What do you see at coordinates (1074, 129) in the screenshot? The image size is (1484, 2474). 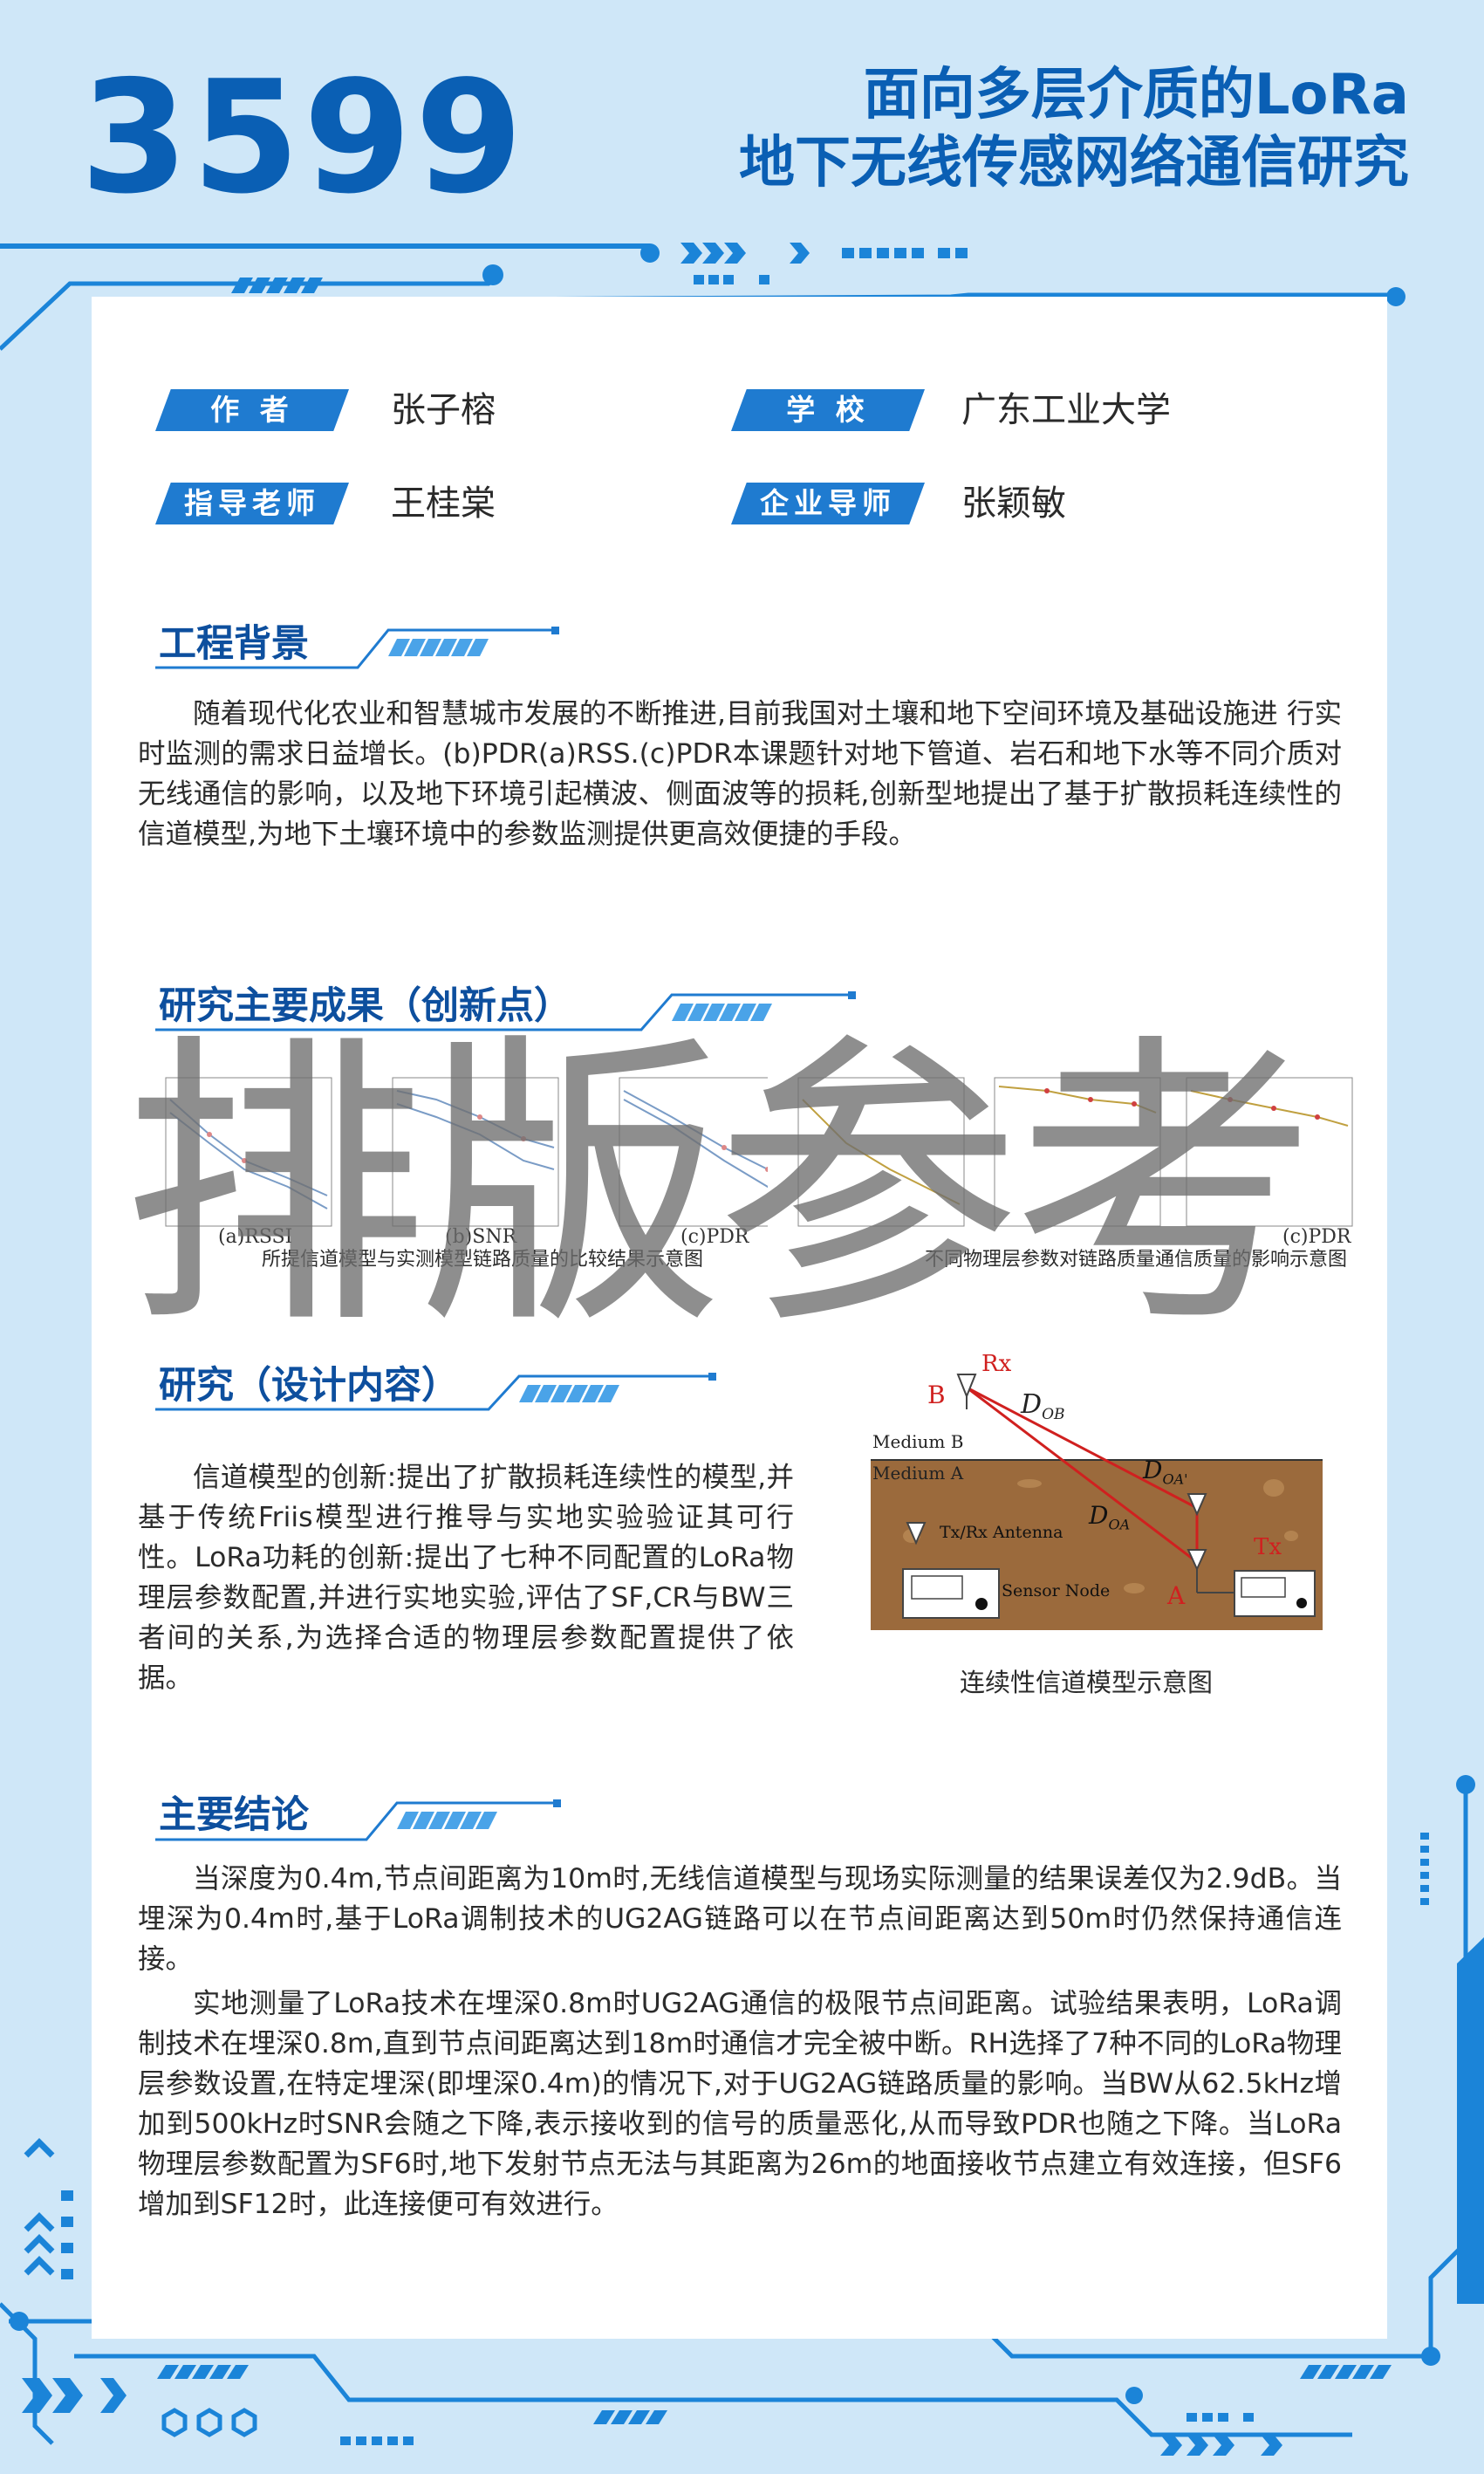 I see `poster-title: 面向多层介质的LoRa 地下无线传感网络通信研究` at bounding box center [1074, 129].